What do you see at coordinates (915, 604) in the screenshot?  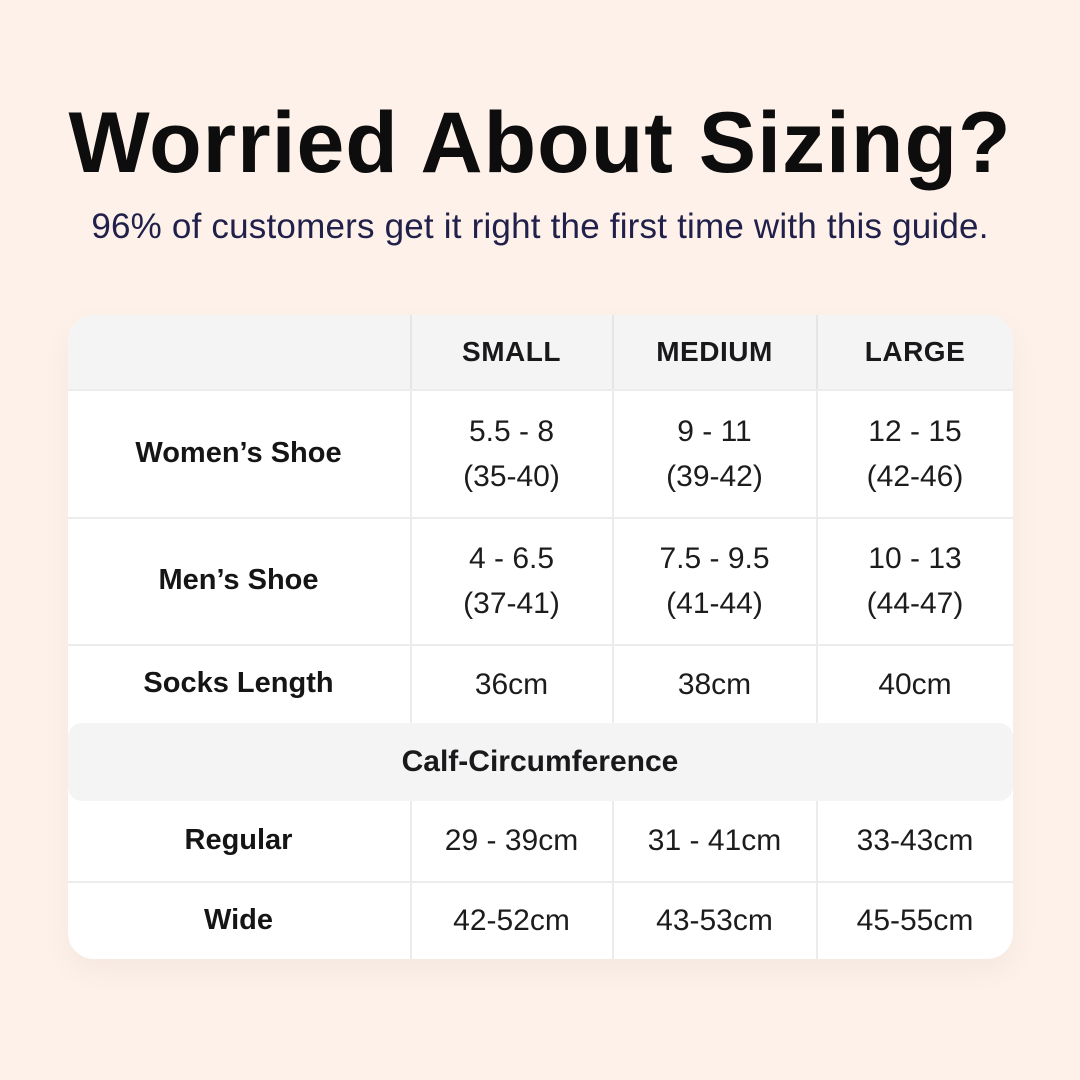 I see `value-secondary: (44-47)` at bounding box center [915, 604].